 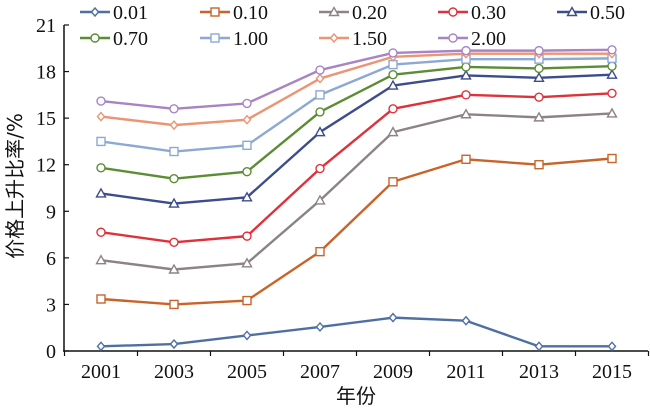 I want to click on y-tick-label: 21, so click(x=46, y=26).